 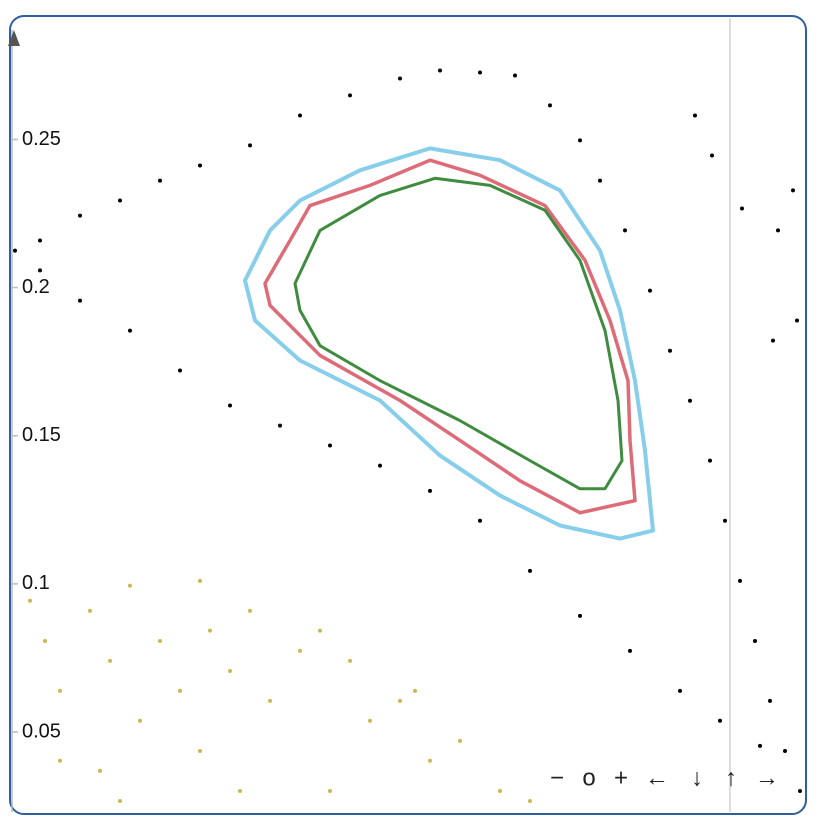 I want to click on y-tick-label: 0.15, so click(x=41, y=435).